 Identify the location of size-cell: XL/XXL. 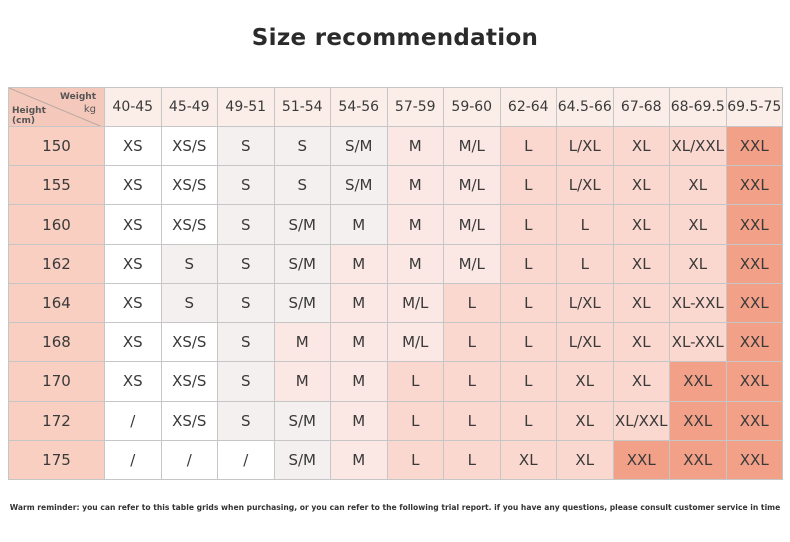
(641, 420).